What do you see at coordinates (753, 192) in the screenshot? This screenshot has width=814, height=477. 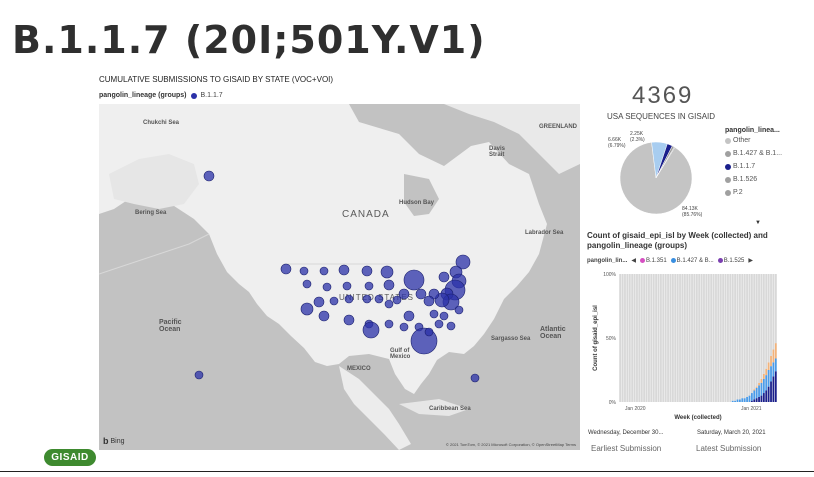 I see `pie-legend-item: P.2` at bounding box center [753, 192].